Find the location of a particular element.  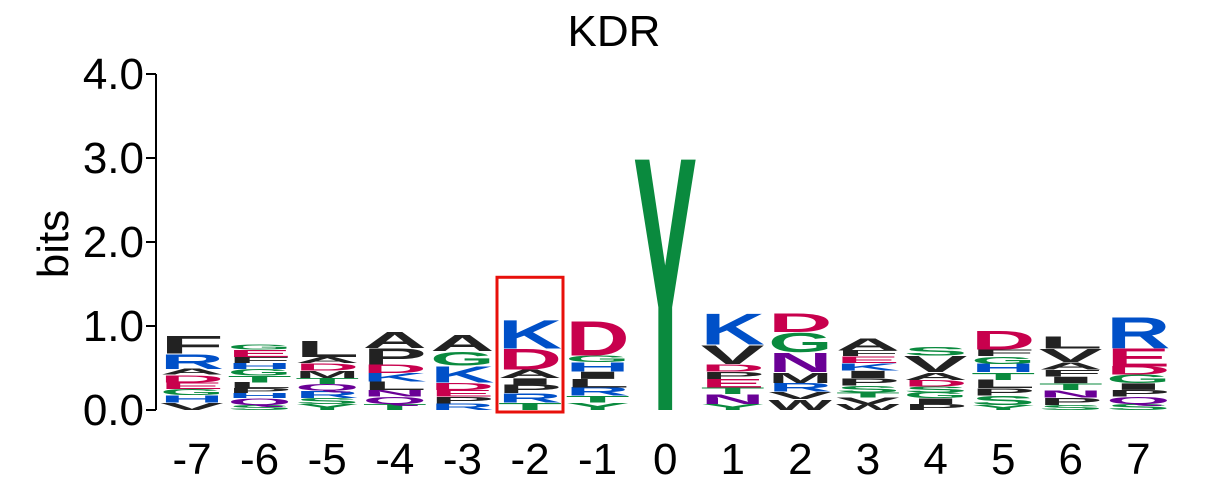

x-tick-label: -4 is located at coordinates (394, 459).